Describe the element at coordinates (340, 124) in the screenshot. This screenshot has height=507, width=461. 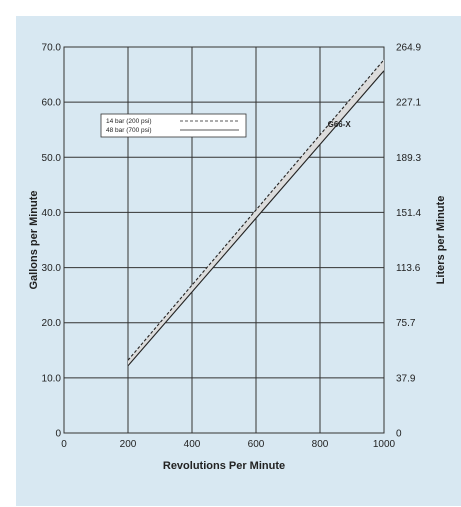
I see `series-annotation: G66-X` at that location.